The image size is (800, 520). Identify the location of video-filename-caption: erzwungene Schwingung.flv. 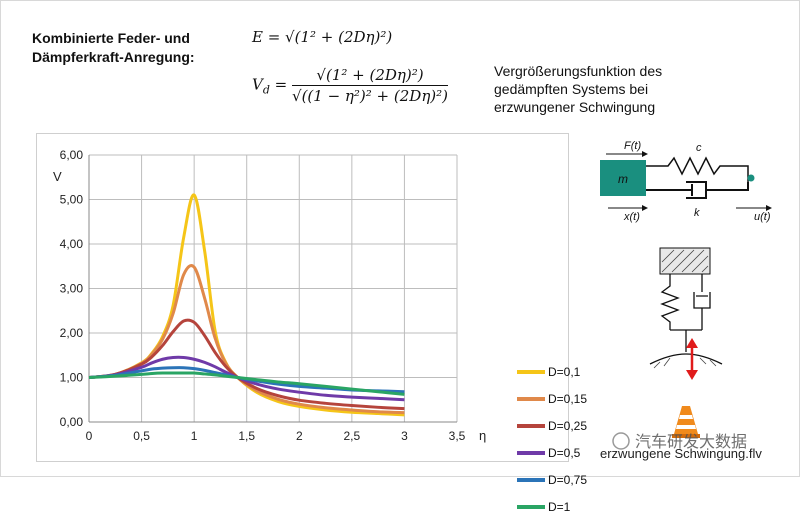
(681, 453).